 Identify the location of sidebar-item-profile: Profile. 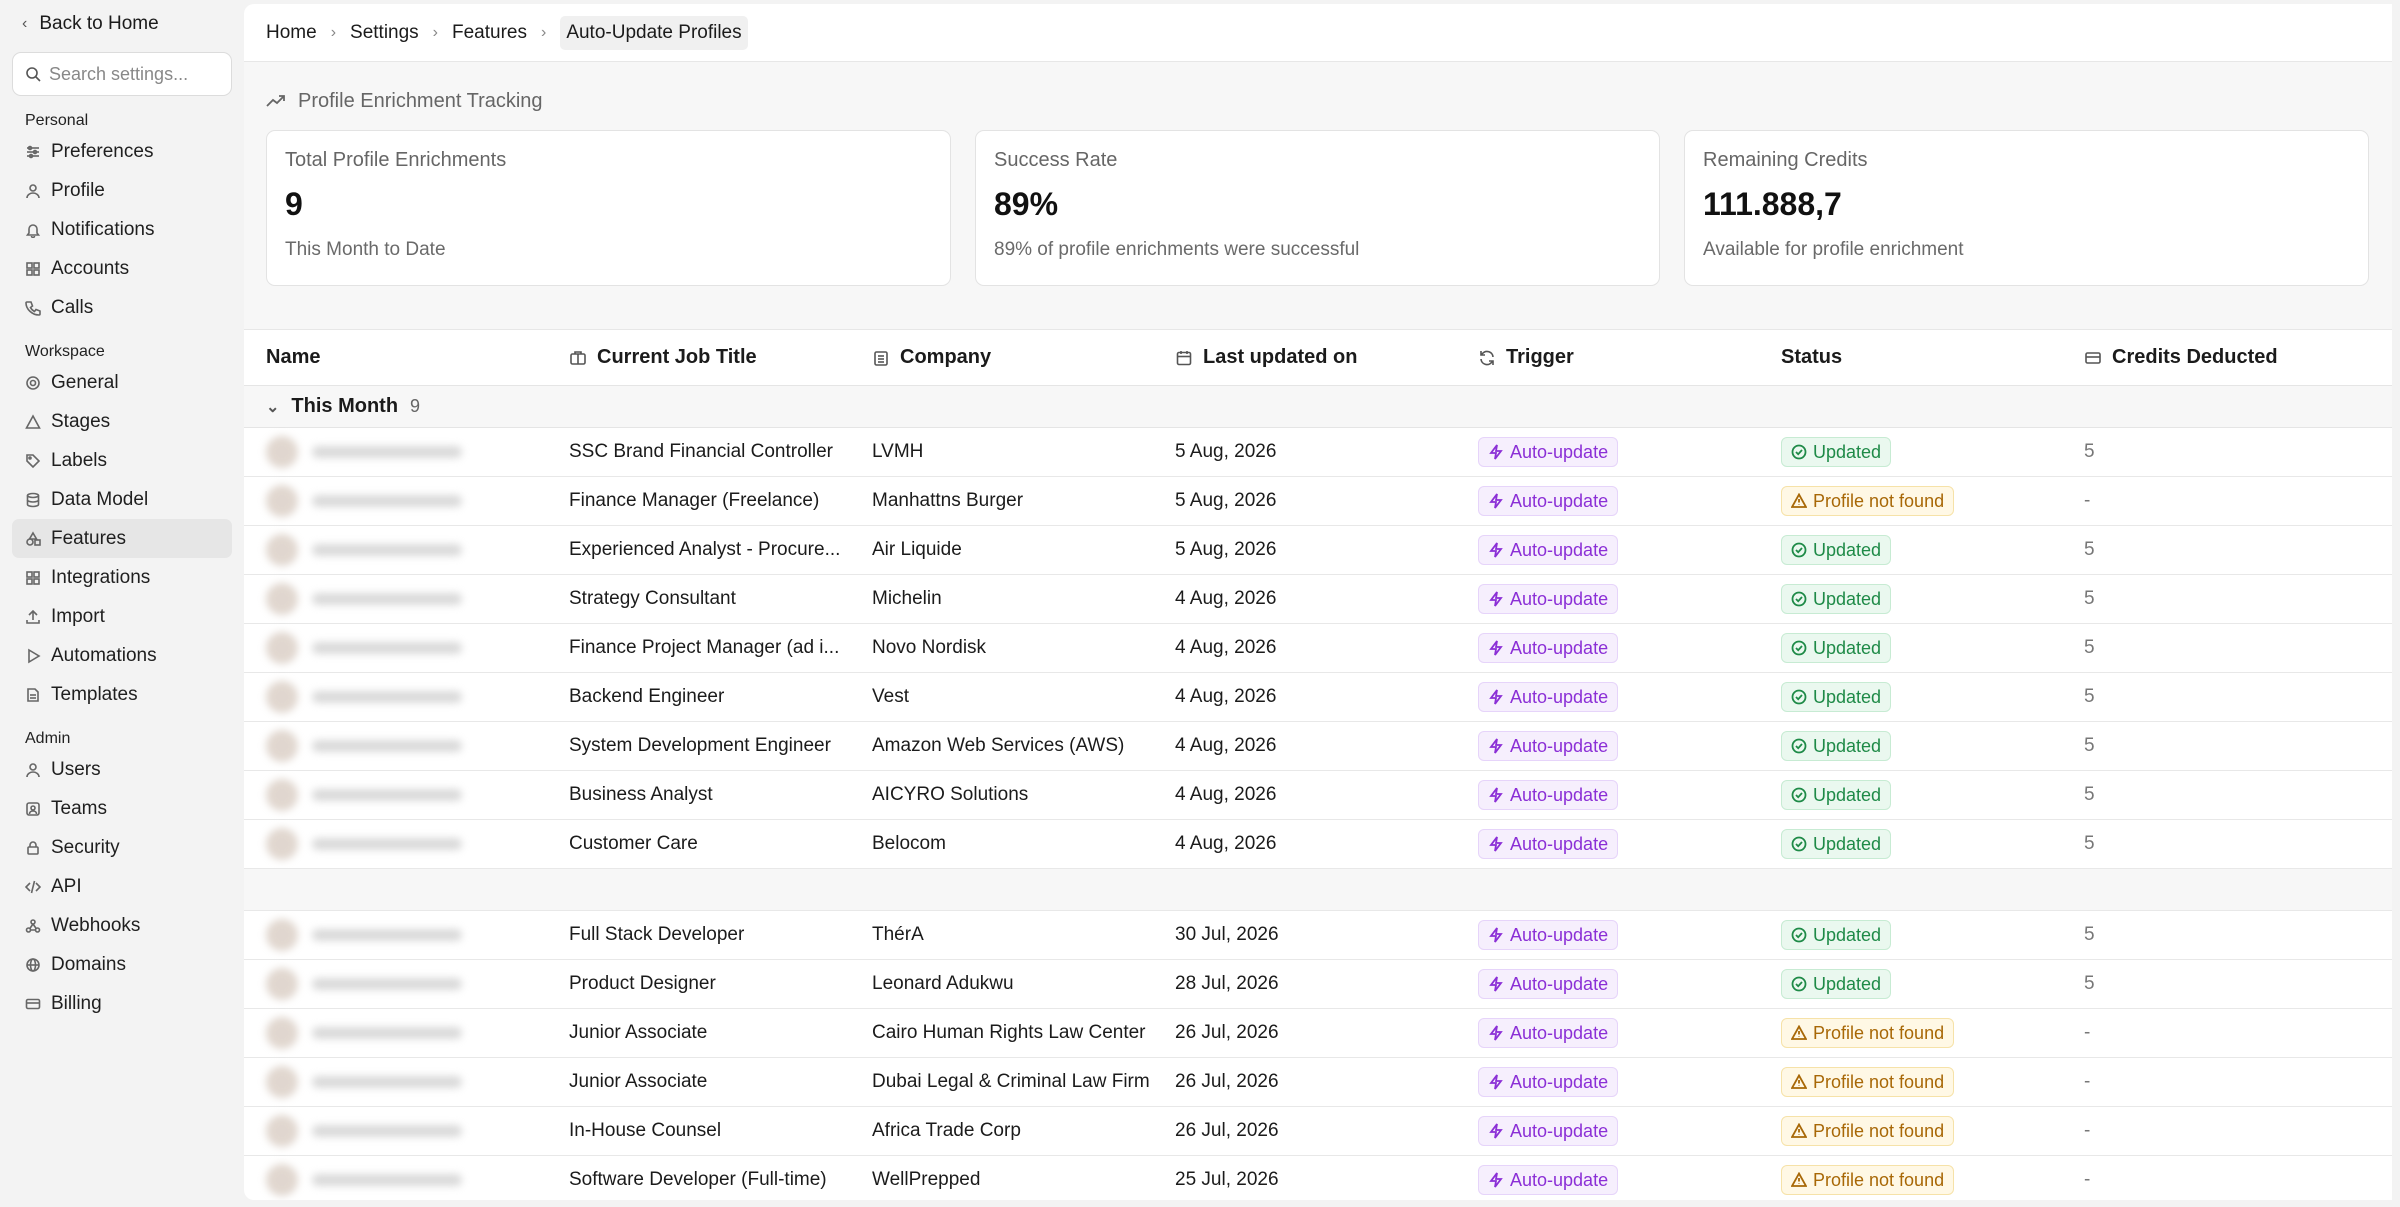
(122, 190).